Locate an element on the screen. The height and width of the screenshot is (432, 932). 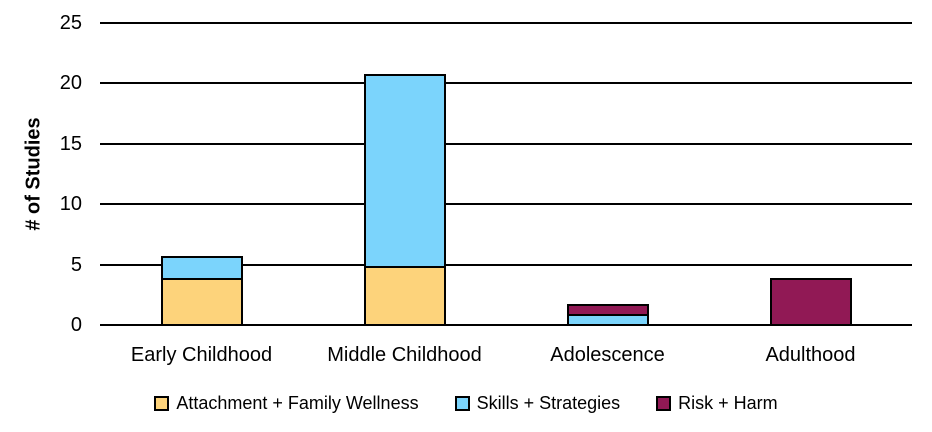
y-tick-label-0: 0 is located at coordinates (76, 325).